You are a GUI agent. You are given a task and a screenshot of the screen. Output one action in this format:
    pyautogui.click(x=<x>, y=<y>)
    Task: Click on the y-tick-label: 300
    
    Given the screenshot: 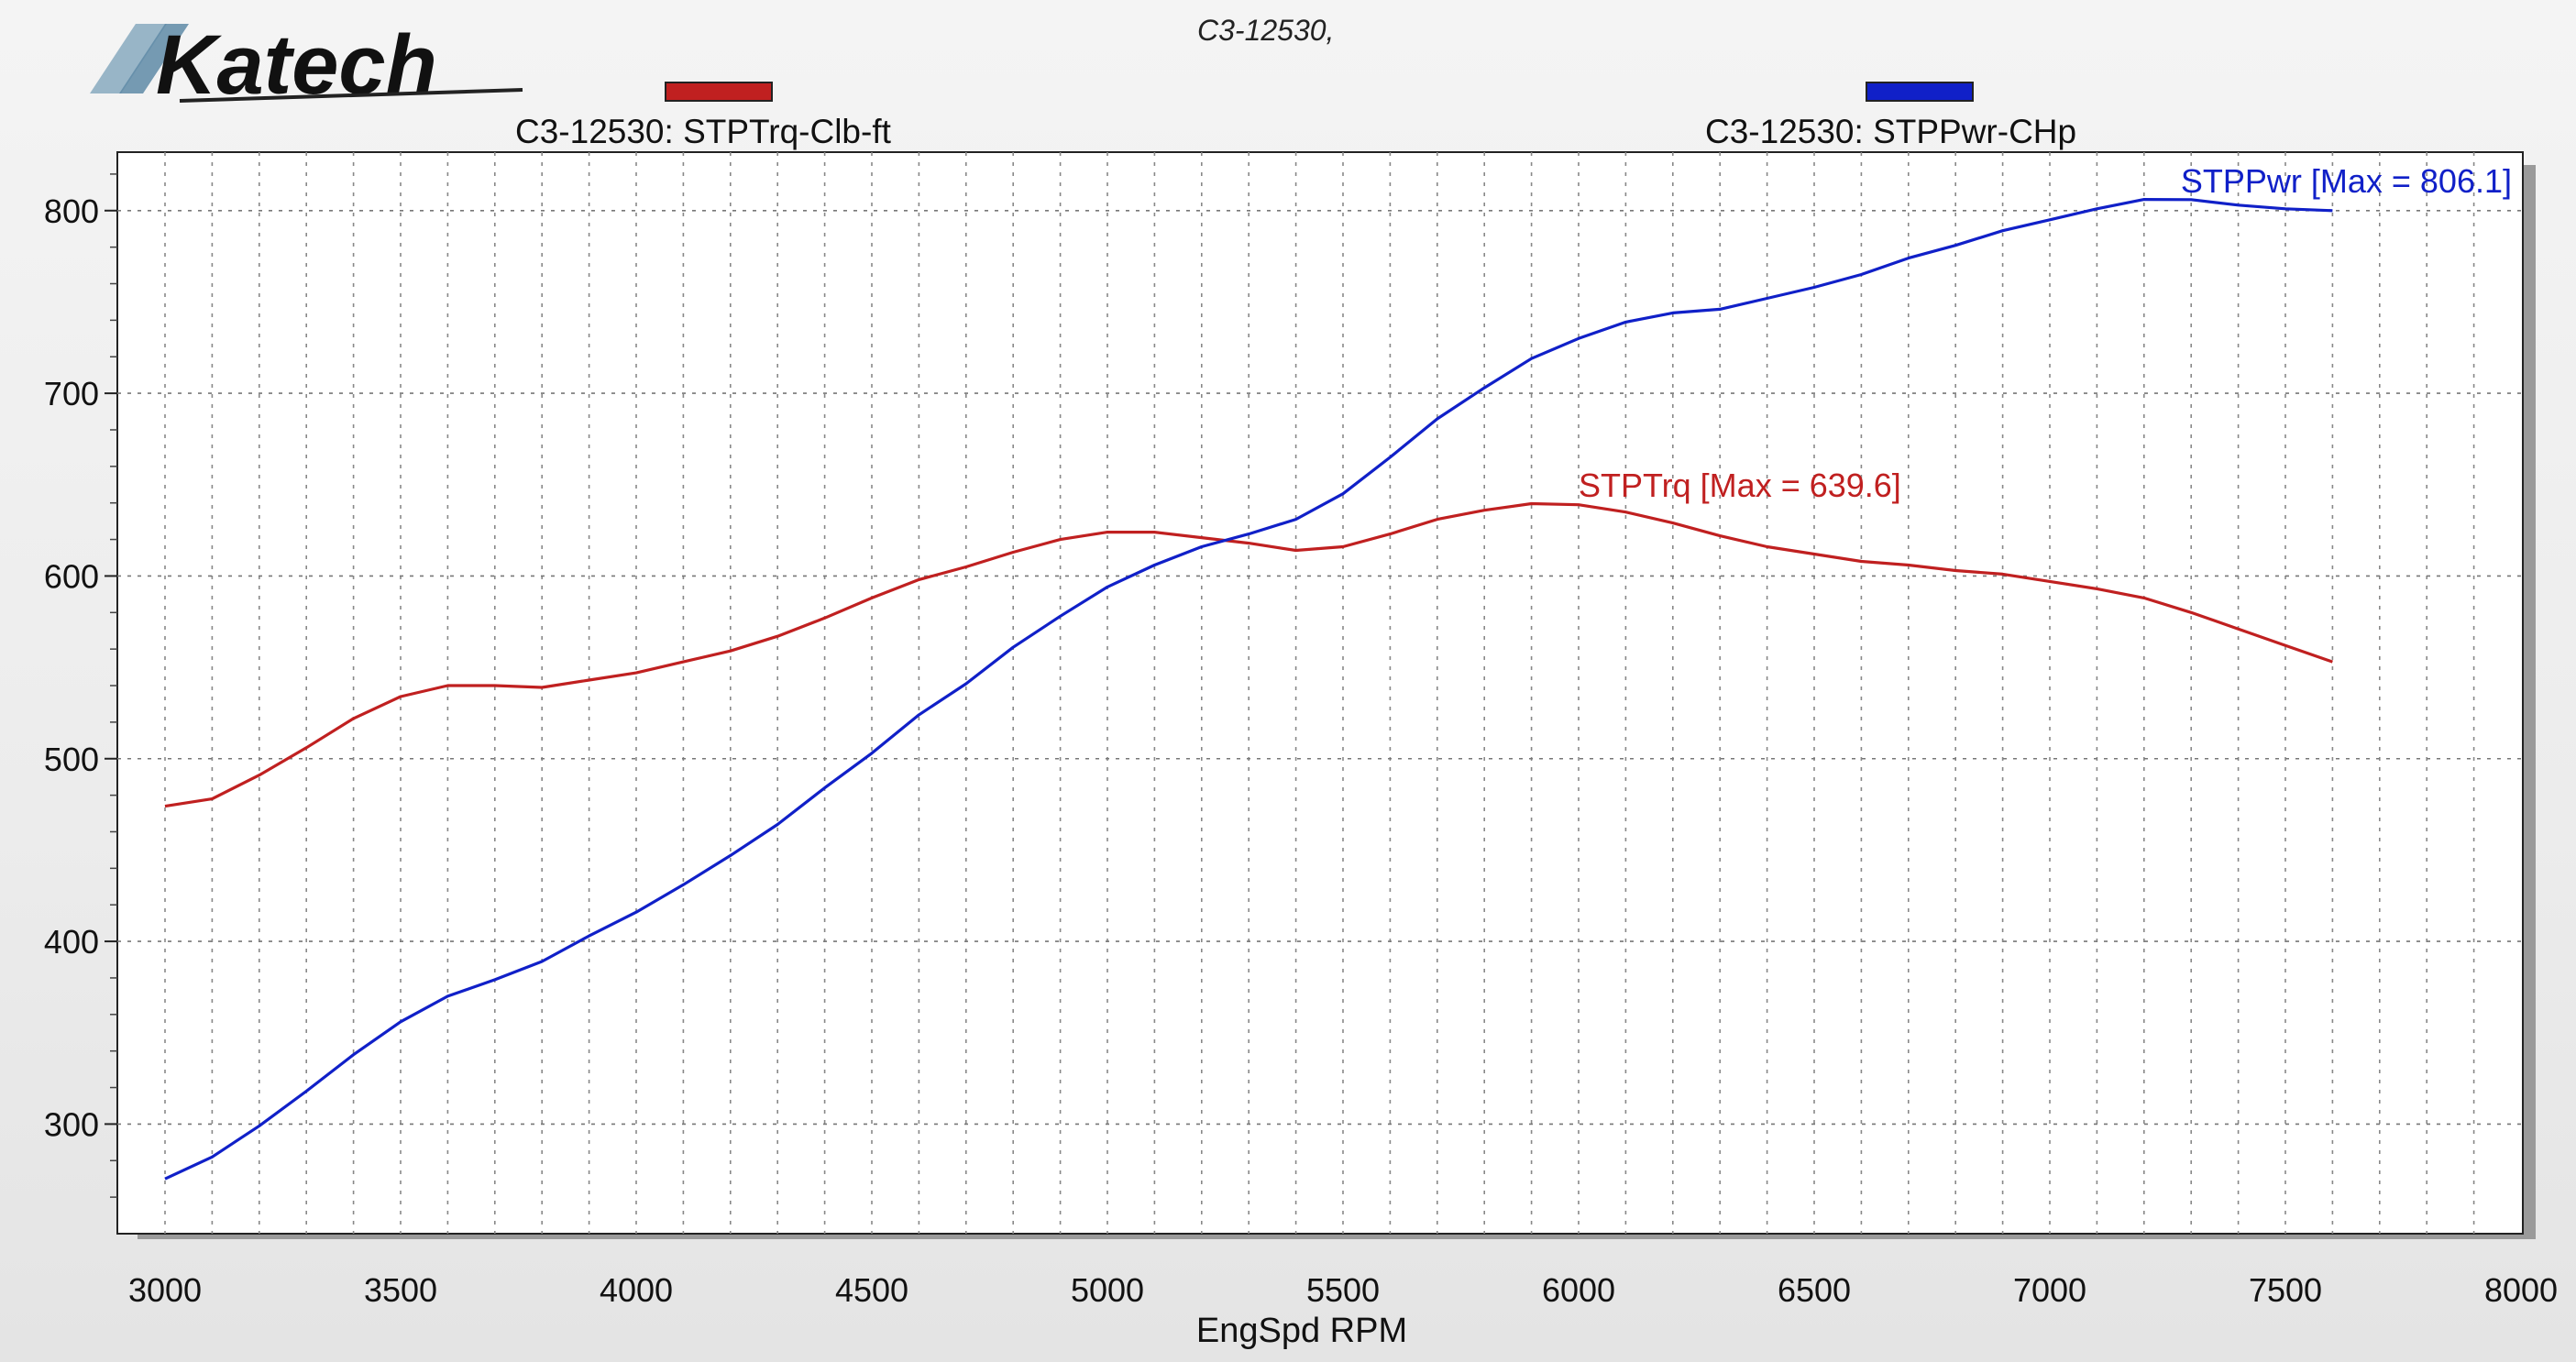 What is the action you would take?
    pyautogui.click(x=71, y=1124)
    